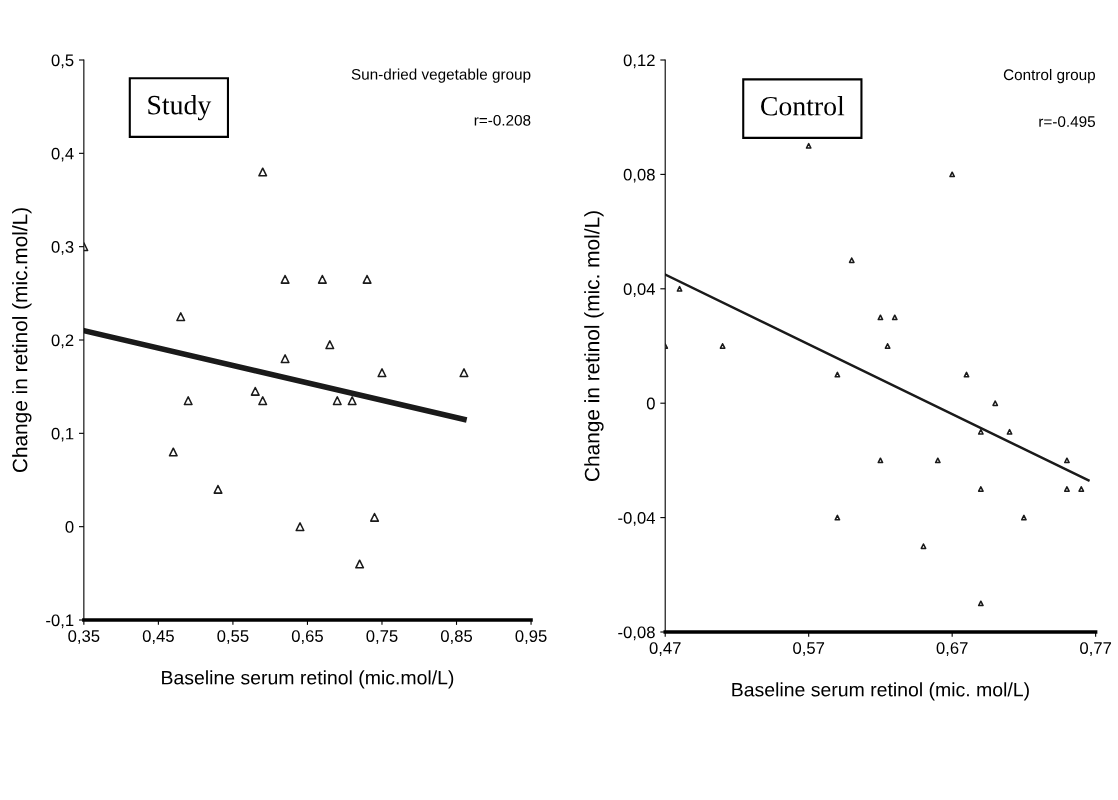  What do you see at coordinates (84, 637) in the screenshot?
I see `x-tick-label: 0,35` at bounding box center [84, 637].